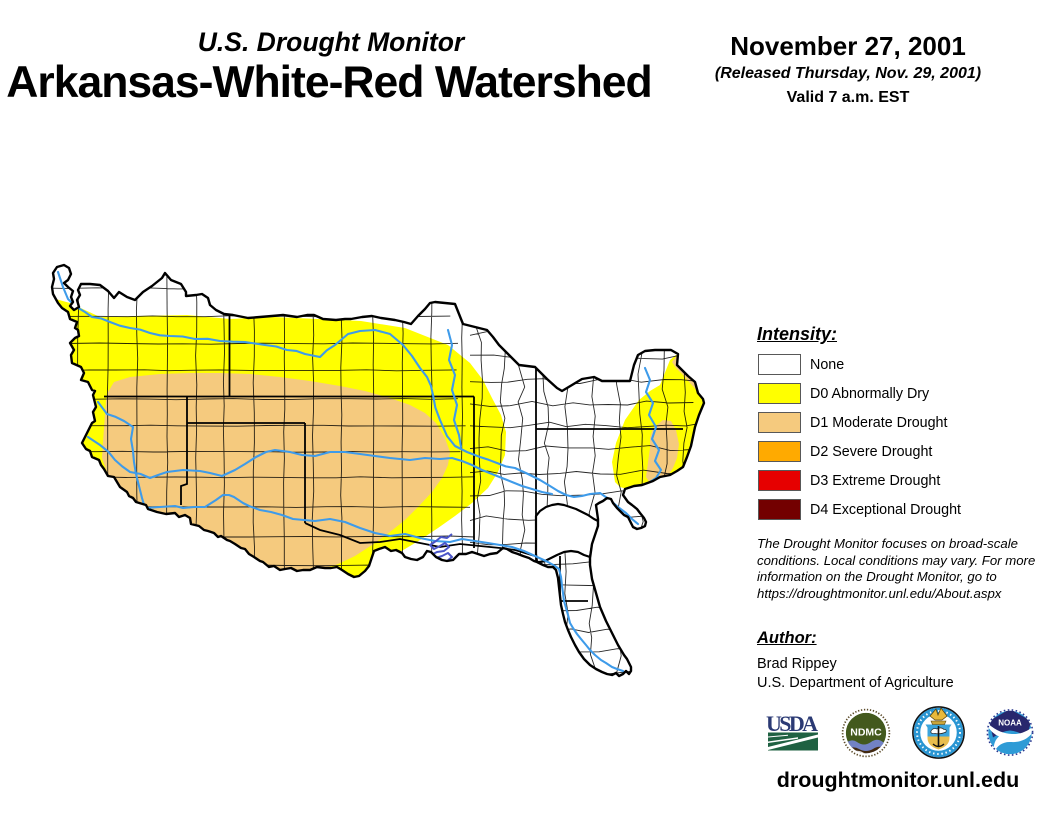  I want to click on svg-text: USDA, so click(792, 723).